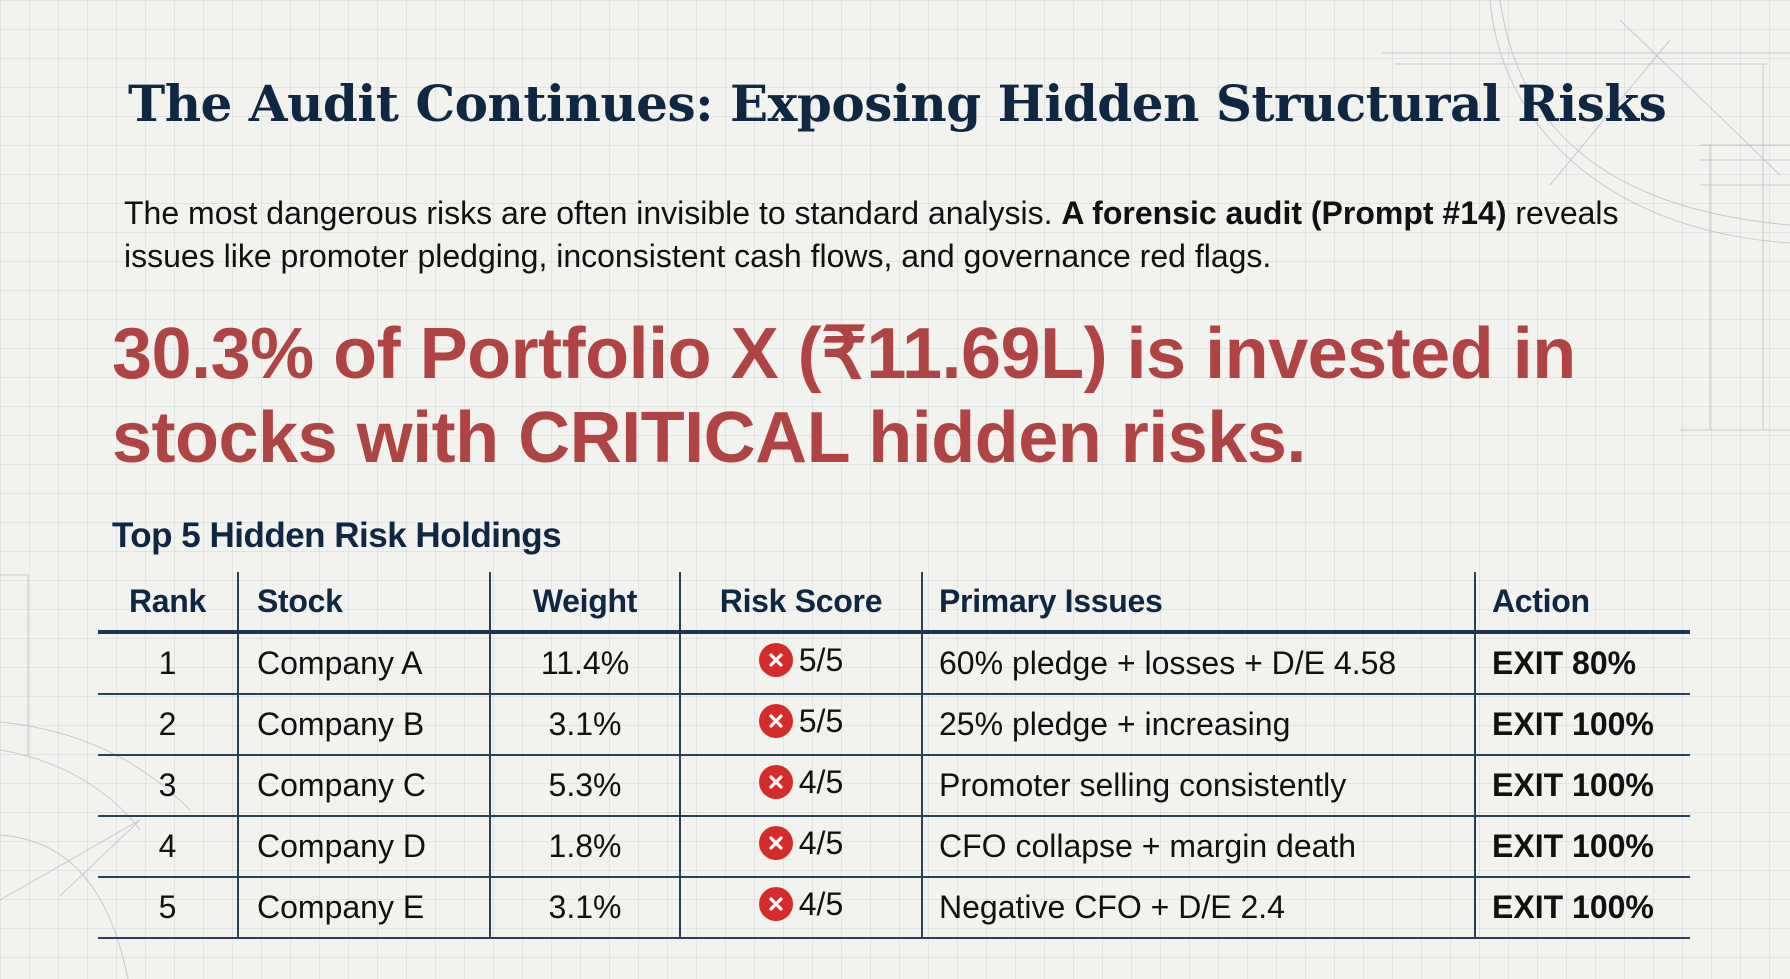 This screenshot has width=1790, height=979. Describe the element at coordinates (1198, 725) in the screenshot. I see `issues-cell: 25% pledge + increasing` at that location.